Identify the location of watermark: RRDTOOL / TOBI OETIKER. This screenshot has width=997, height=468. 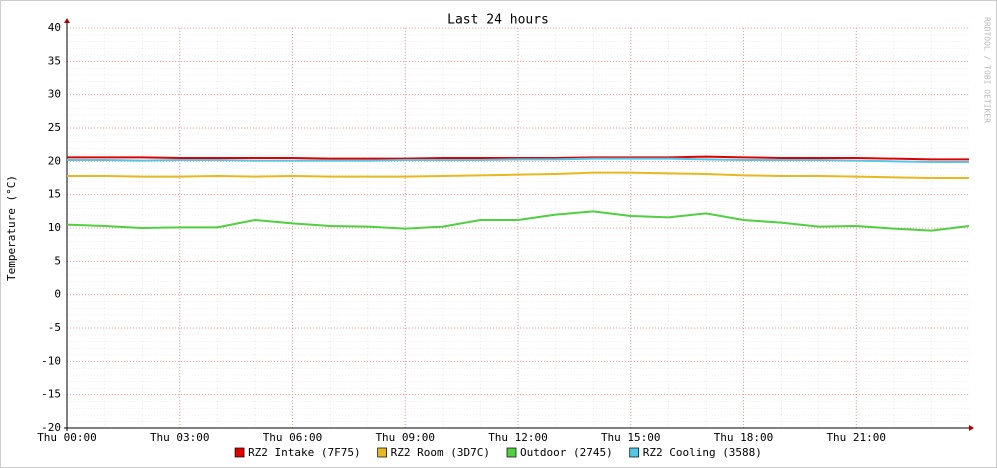
(987, 70).